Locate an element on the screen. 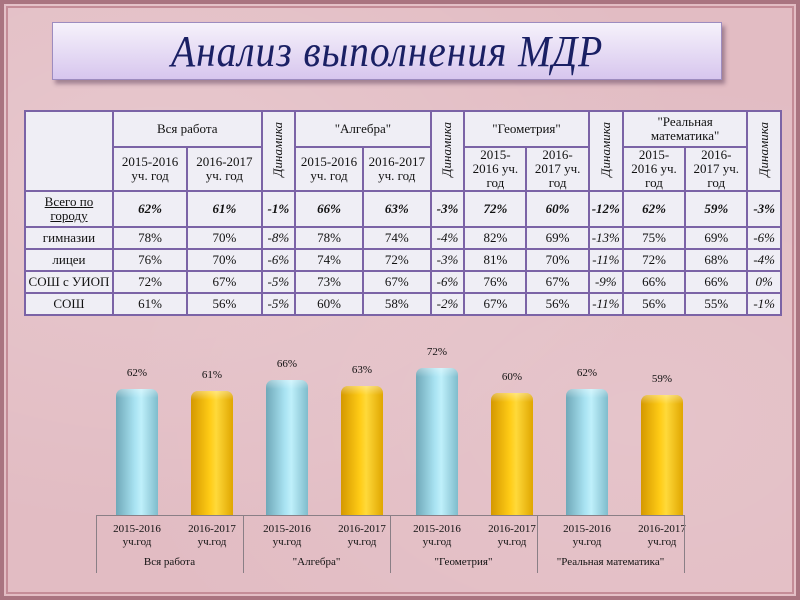  group-header: "Алгебра" is located at coordinates (363, 129).